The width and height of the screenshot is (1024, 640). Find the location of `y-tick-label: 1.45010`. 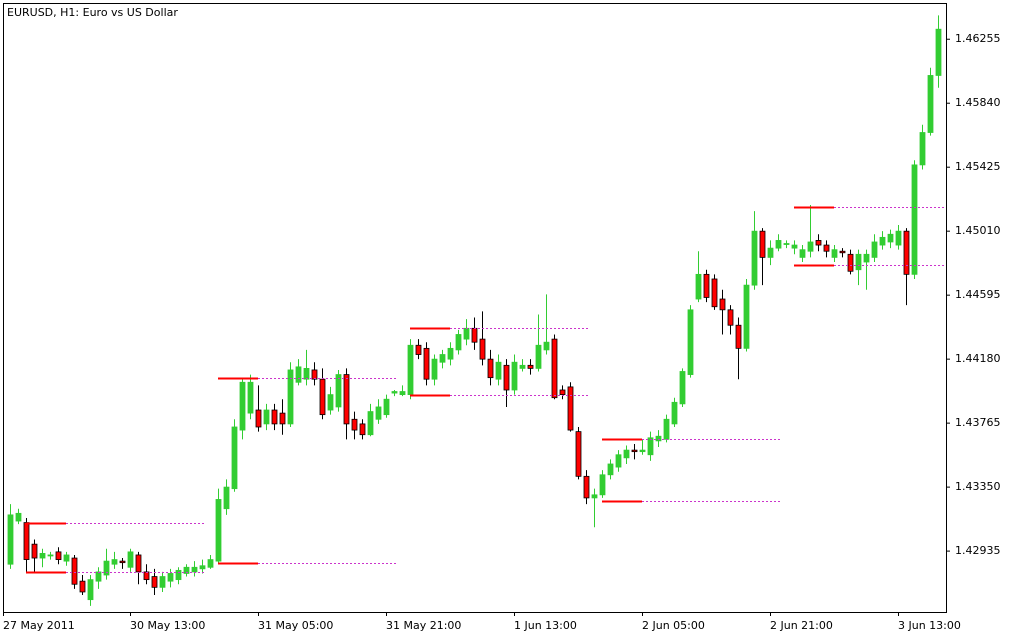

y-tick-label: 1.45010 is located at coordinates (978, 230).